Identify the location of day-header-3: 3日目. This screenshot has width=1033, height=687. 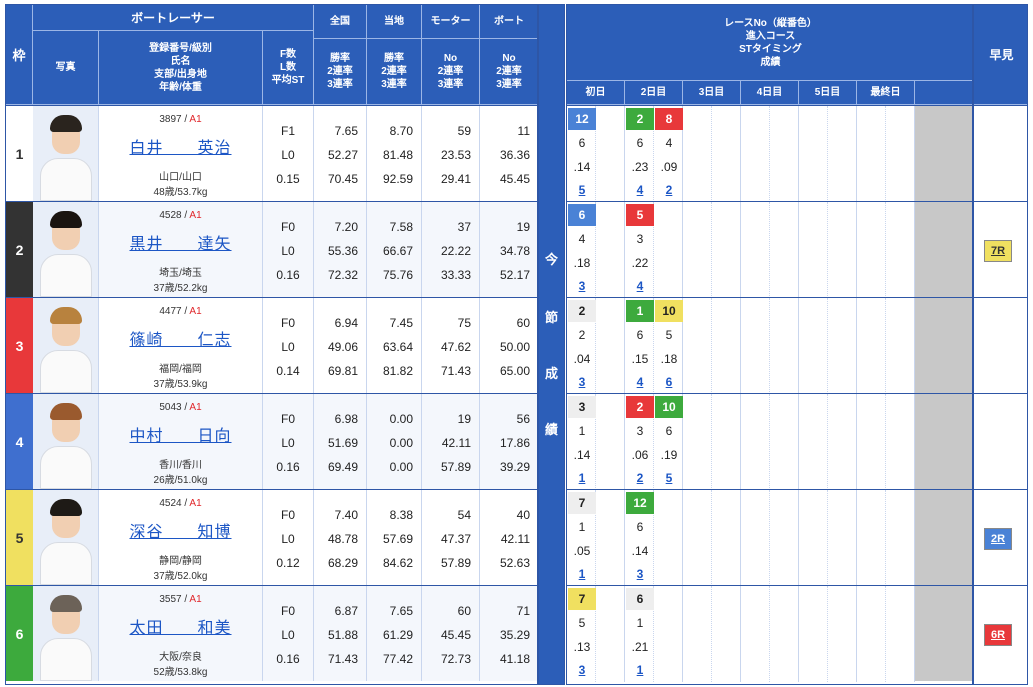
(712, 93).